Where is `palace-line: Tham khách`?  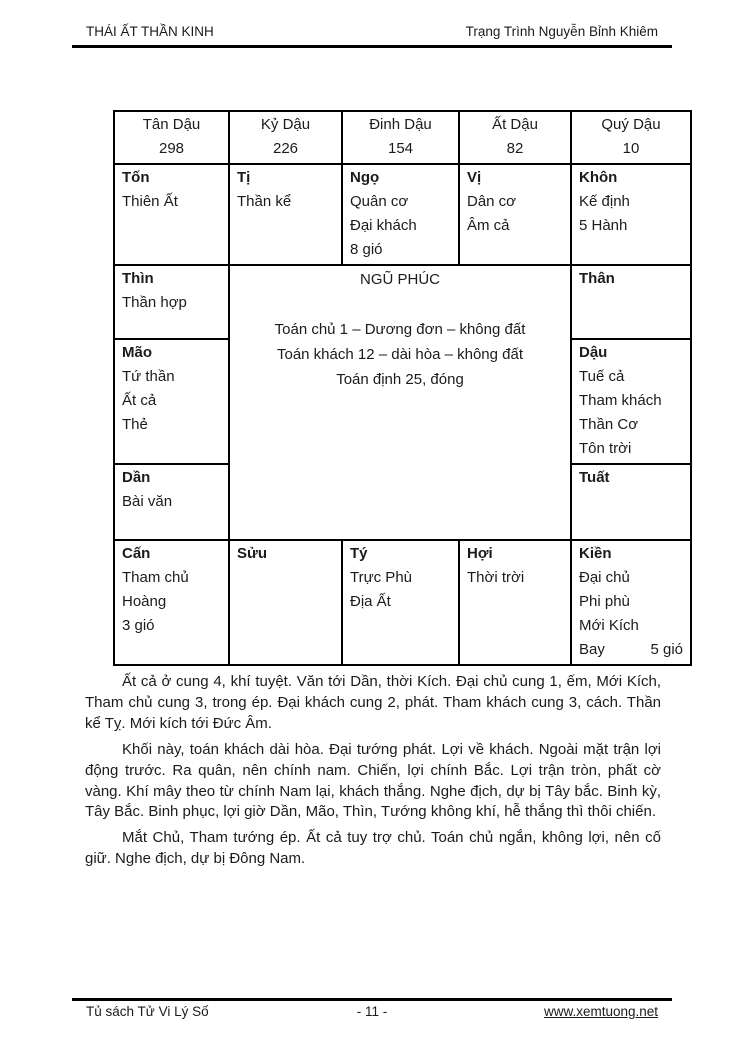 palace-line: Tham khách is located at coordinates (620, 400).